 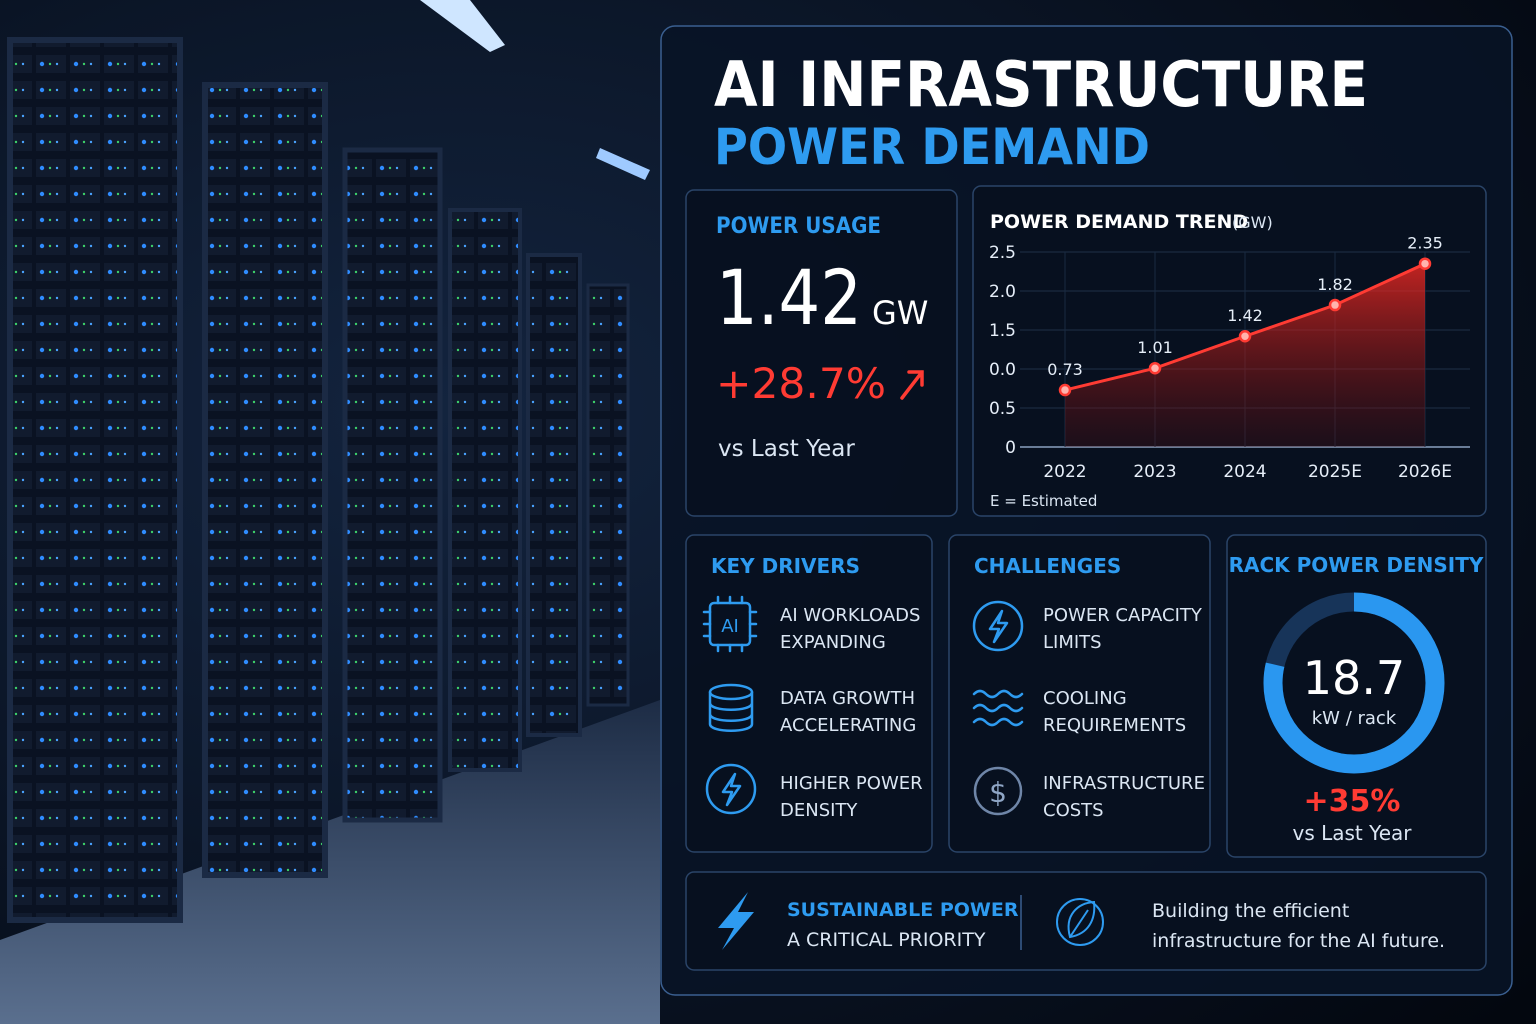 I want to click on list-item-text: HIGHER POWER, so click(x=851, y=783).